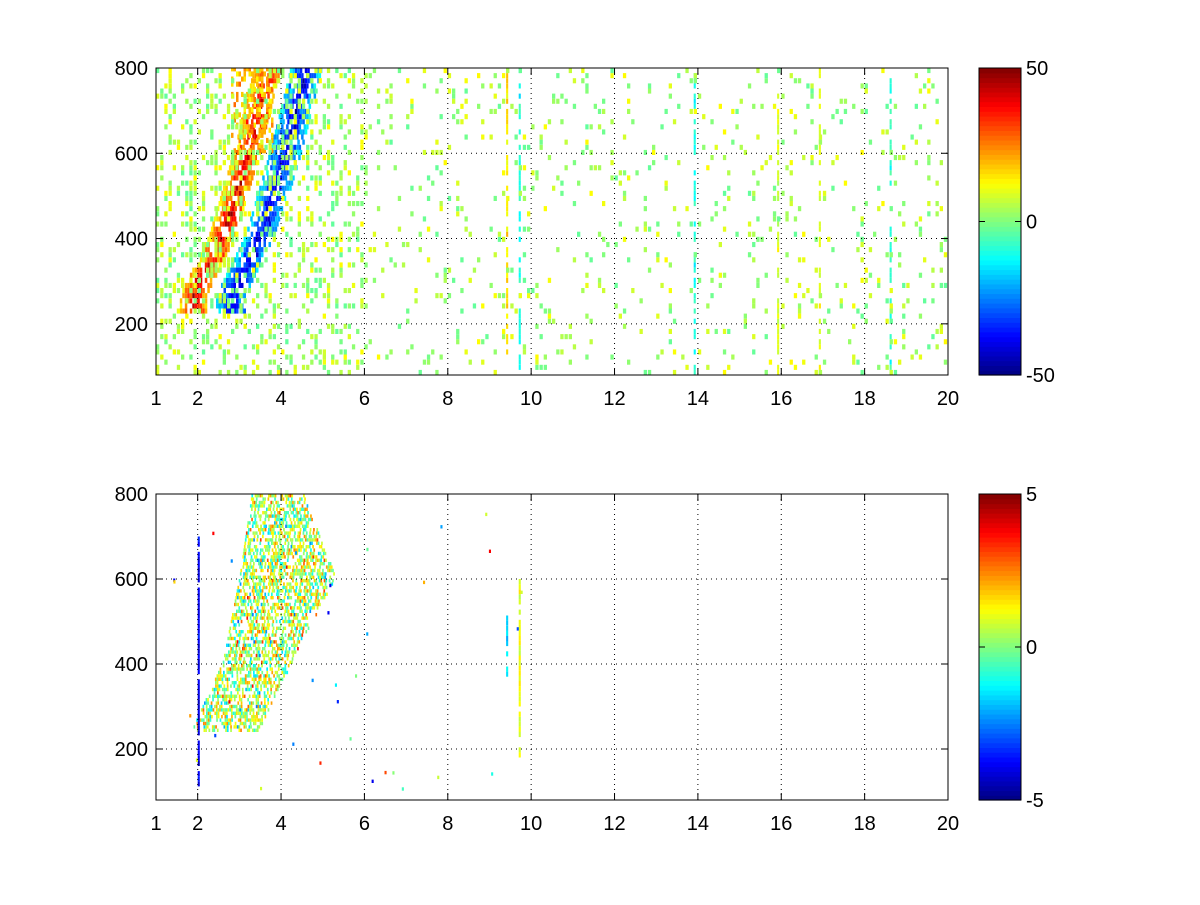 The height and width of the screenshot is (905, 1200). Describe the element at coordinates (948, 399) in the screenshot. I see `x-tick-label: 20` at that location.